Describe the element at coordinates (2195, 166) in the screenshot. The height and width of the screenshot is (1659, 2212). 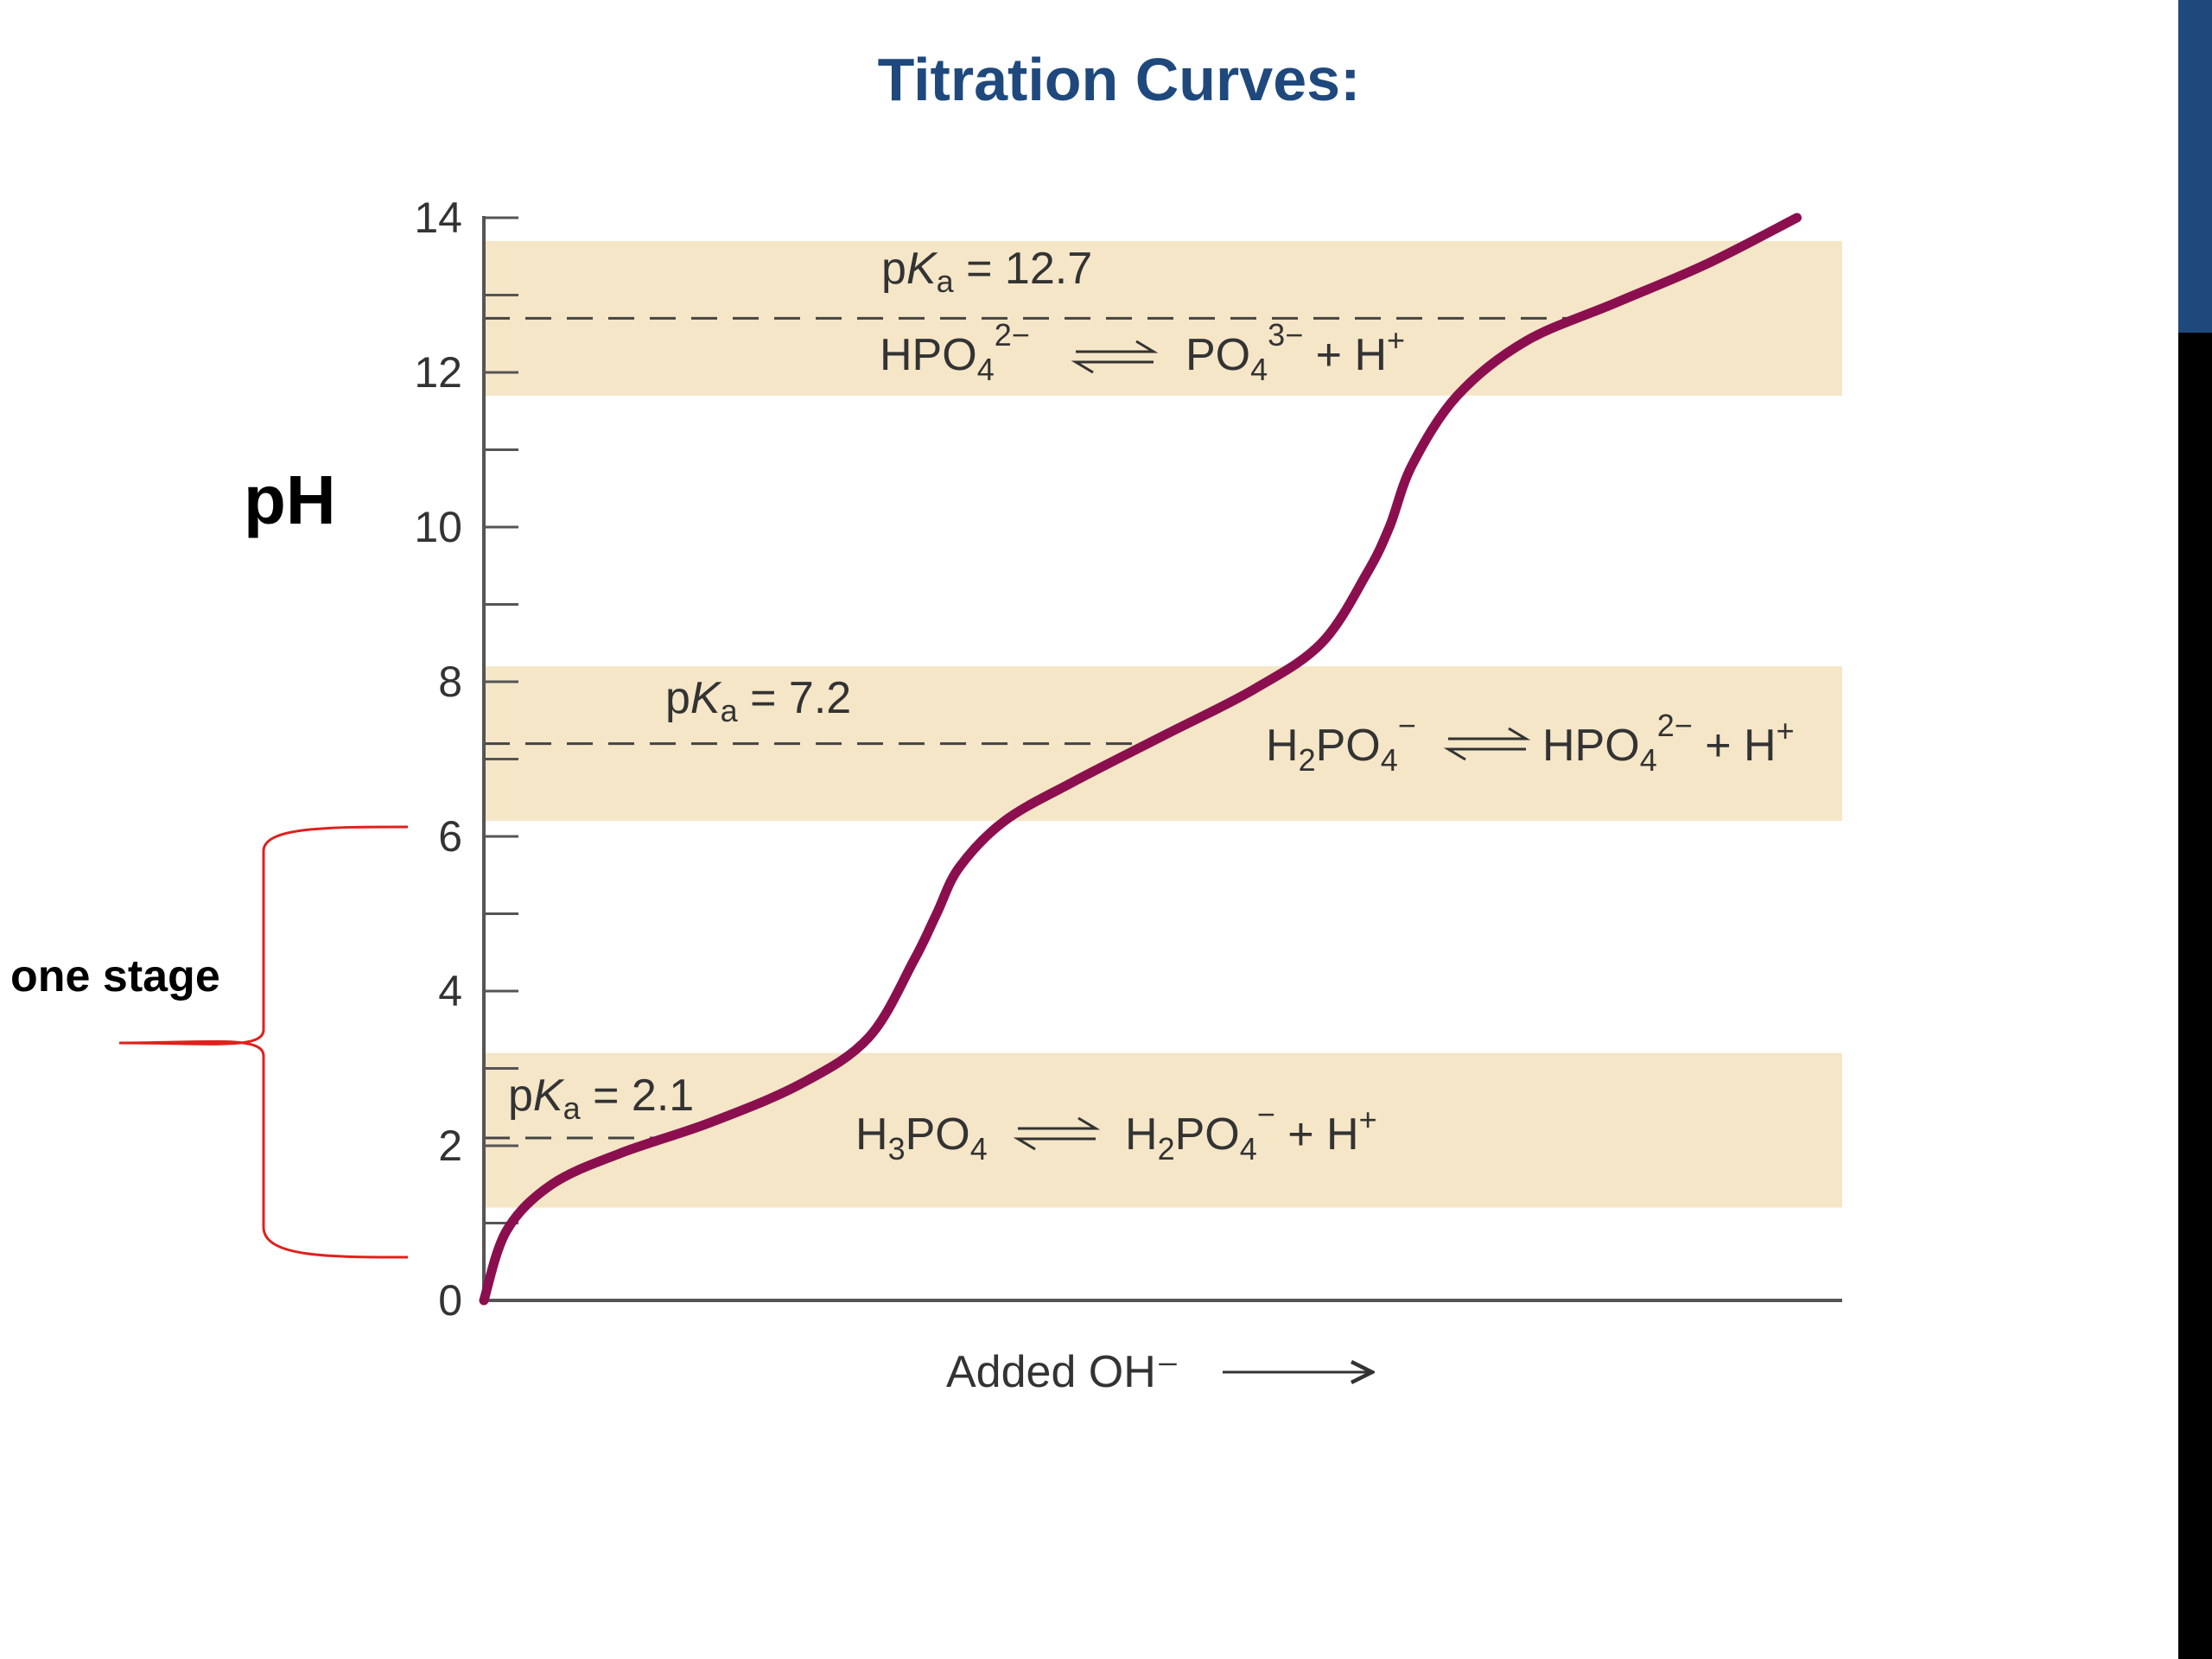
I see `right-edge-accent-bar` at that location.